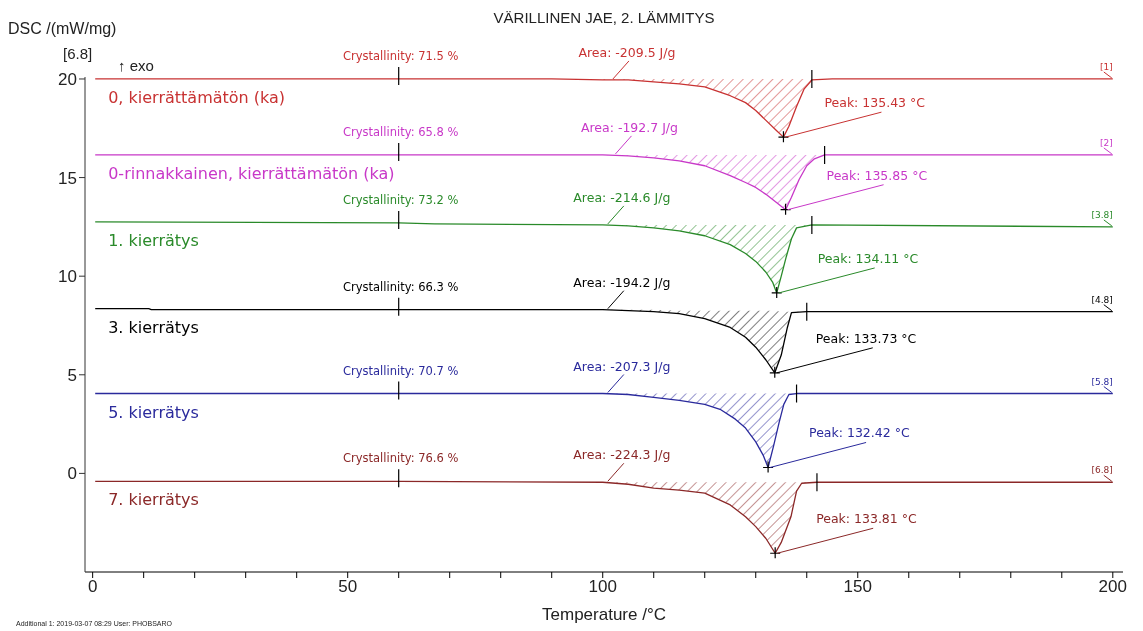 The width and height of the screenshot is (1143, 631). I want to click on series-label: 7. kierrätys, so click(153, 500).